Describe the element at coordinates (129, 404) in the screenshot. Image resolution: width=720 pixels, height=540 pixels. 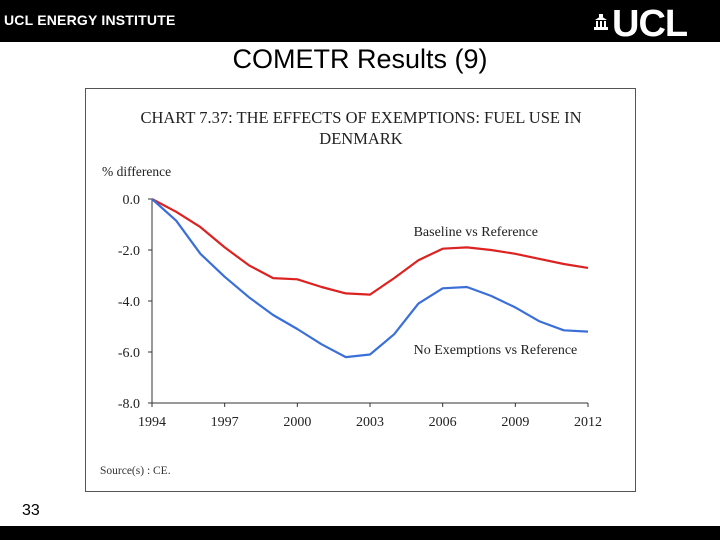
I see `y-tick-label: -8.0` at that location.